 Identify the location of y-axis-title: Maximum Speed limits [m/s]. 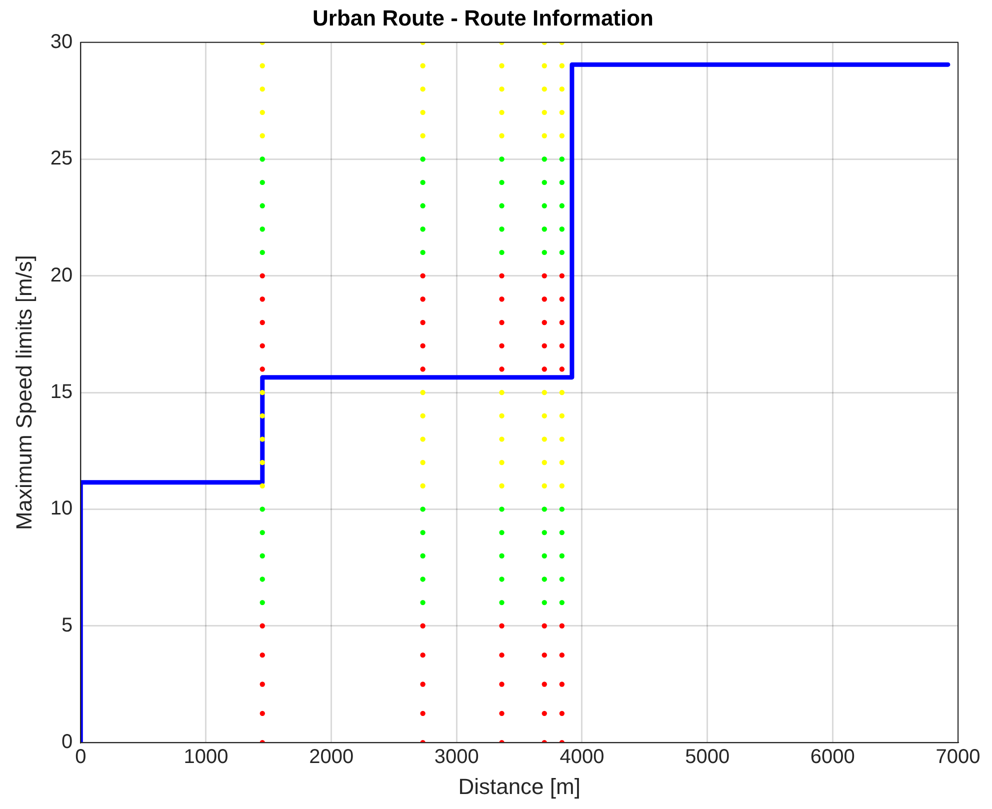
(23, 392).